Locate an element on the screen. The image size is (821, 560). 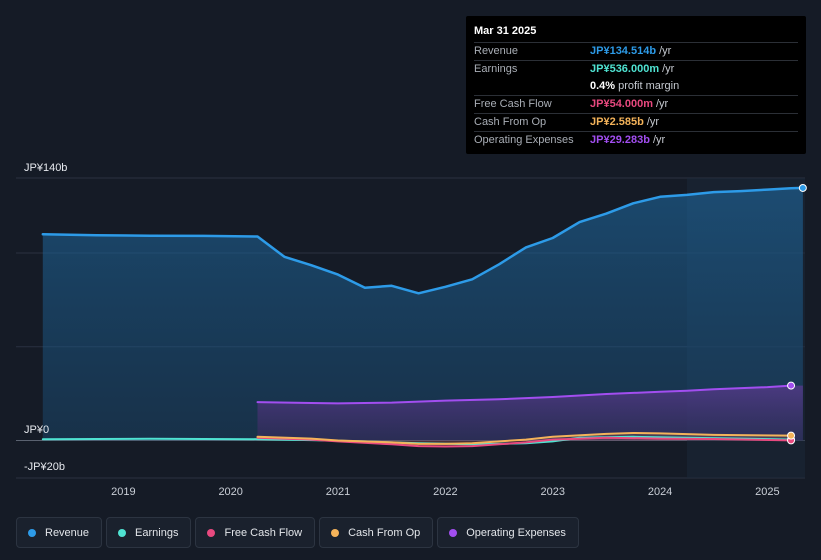
y-label-top: JP¥140b is located at coordinates (45, 168).